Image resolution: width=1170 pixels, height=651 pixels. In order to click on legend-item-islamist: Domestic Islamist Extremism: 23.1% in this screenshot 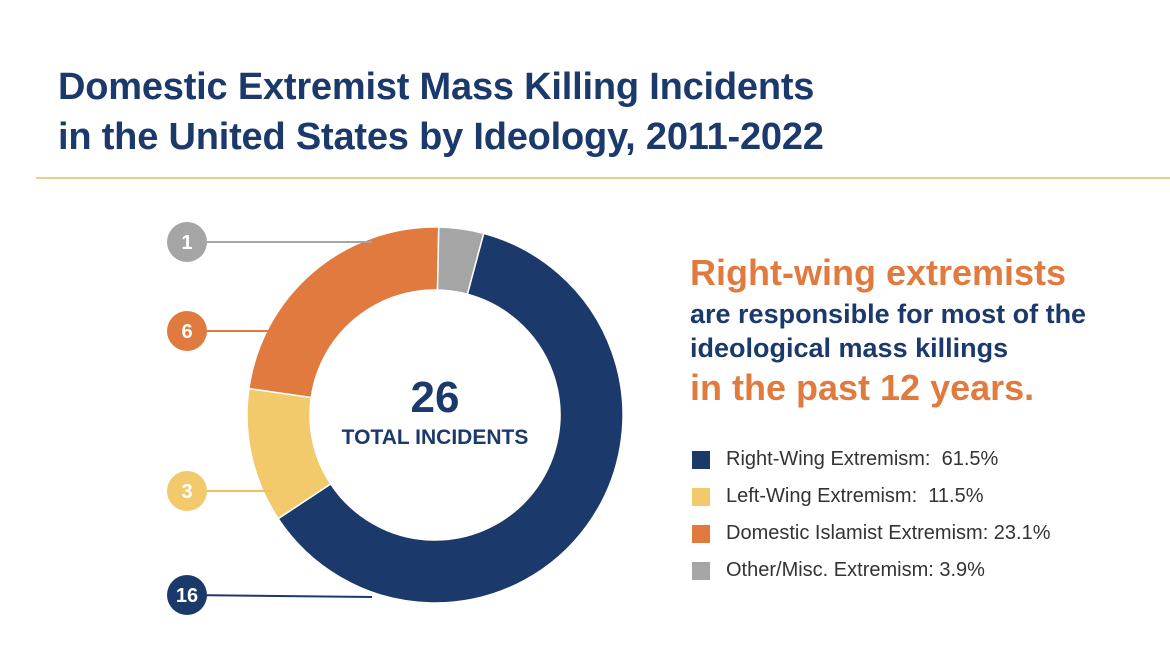, I will do `click(871, 533)`.